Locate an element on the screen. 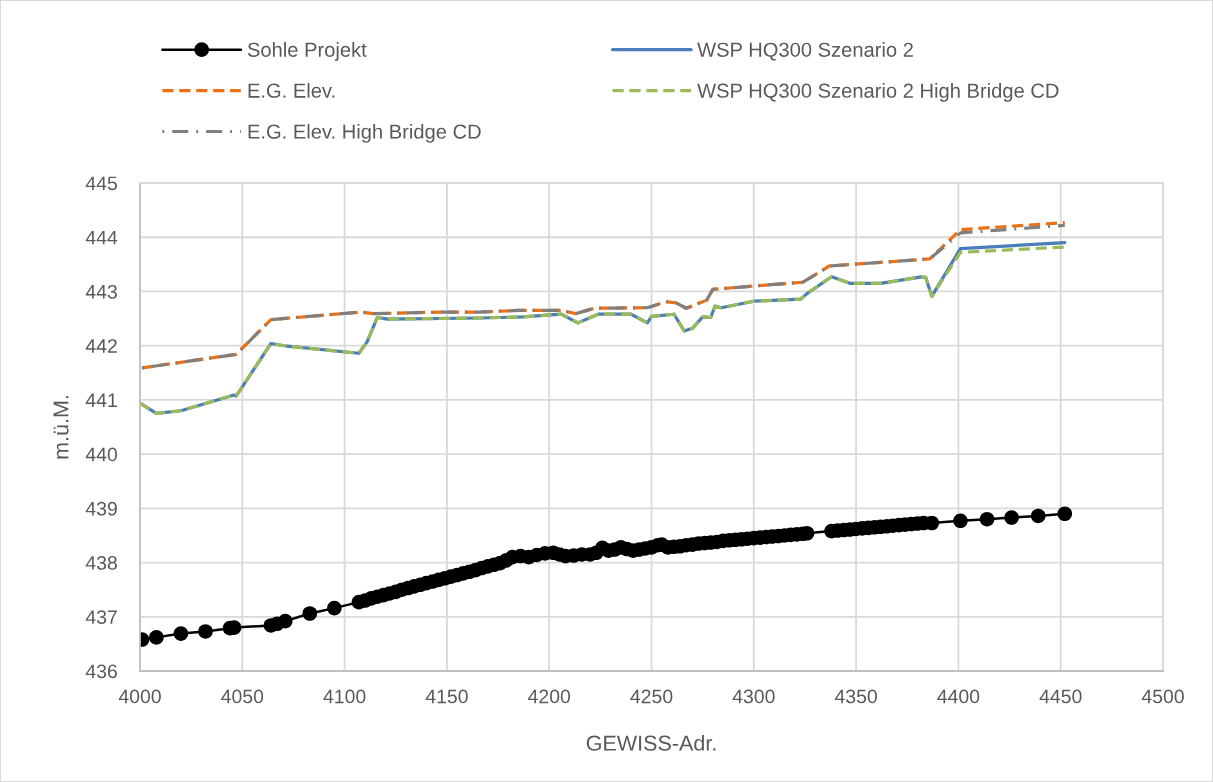 Image resolution: width=1213 pixels, height=782 pixels. y-tick-label: 445 is located at coordinates (101, 183).